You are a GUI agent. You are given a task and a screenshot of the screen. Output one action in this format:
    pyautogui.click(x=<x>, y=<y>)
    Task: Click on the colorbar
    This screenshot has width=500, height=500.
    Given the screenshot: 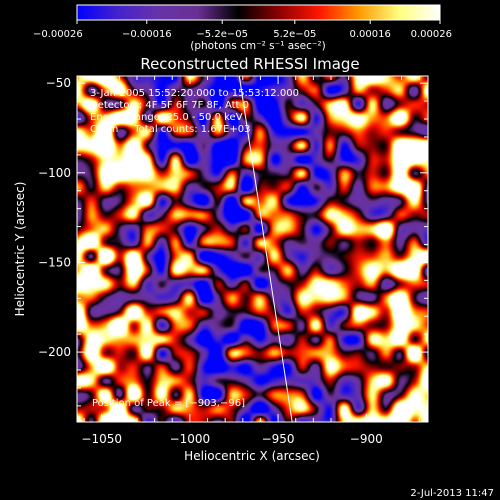 What is the action you would take?
    pyautogui.click(x=258, y=12)
    